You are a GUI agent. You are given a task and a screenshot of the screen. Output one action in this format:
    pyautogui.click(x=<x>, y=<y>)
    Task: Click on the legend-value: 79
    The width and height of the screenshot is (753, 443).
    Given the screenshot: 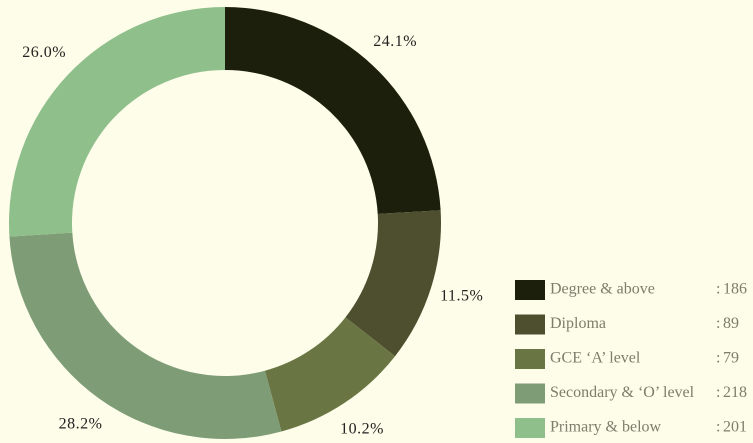 What is the action you would take?
    pyautogui.click(x=731, y=358)
    